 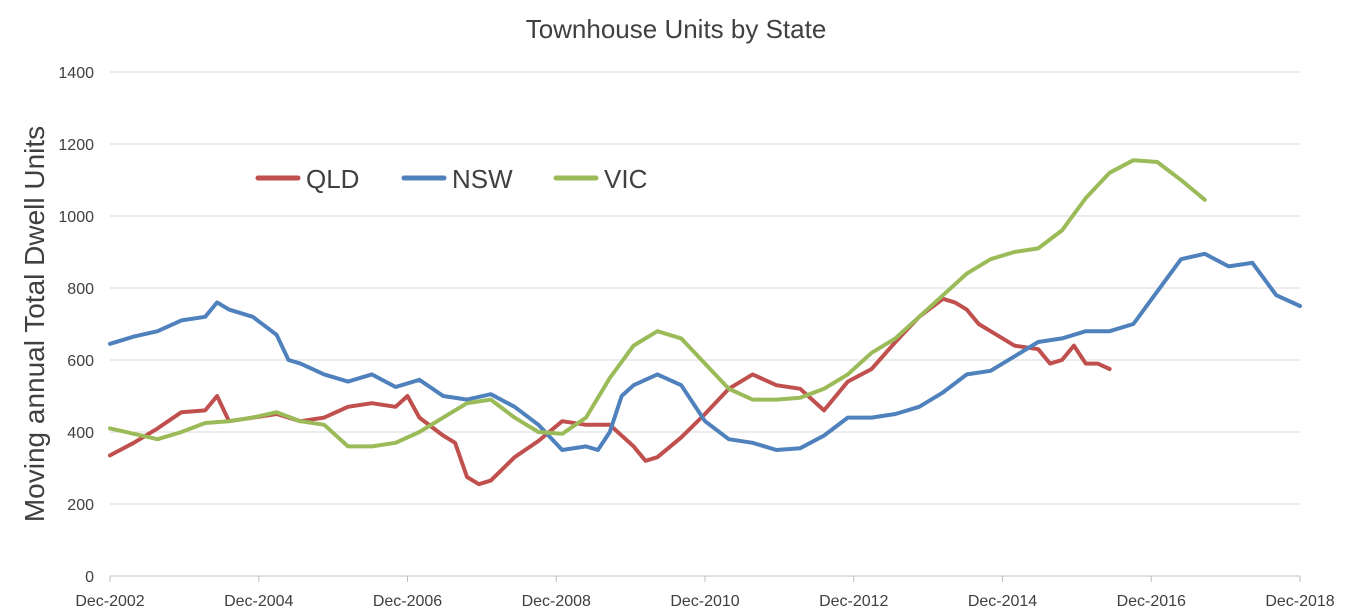 What do you see at coordinates (80, 505) in the screenshot?
I see `y-tick-200: 200` at bounding box center [80, 505].